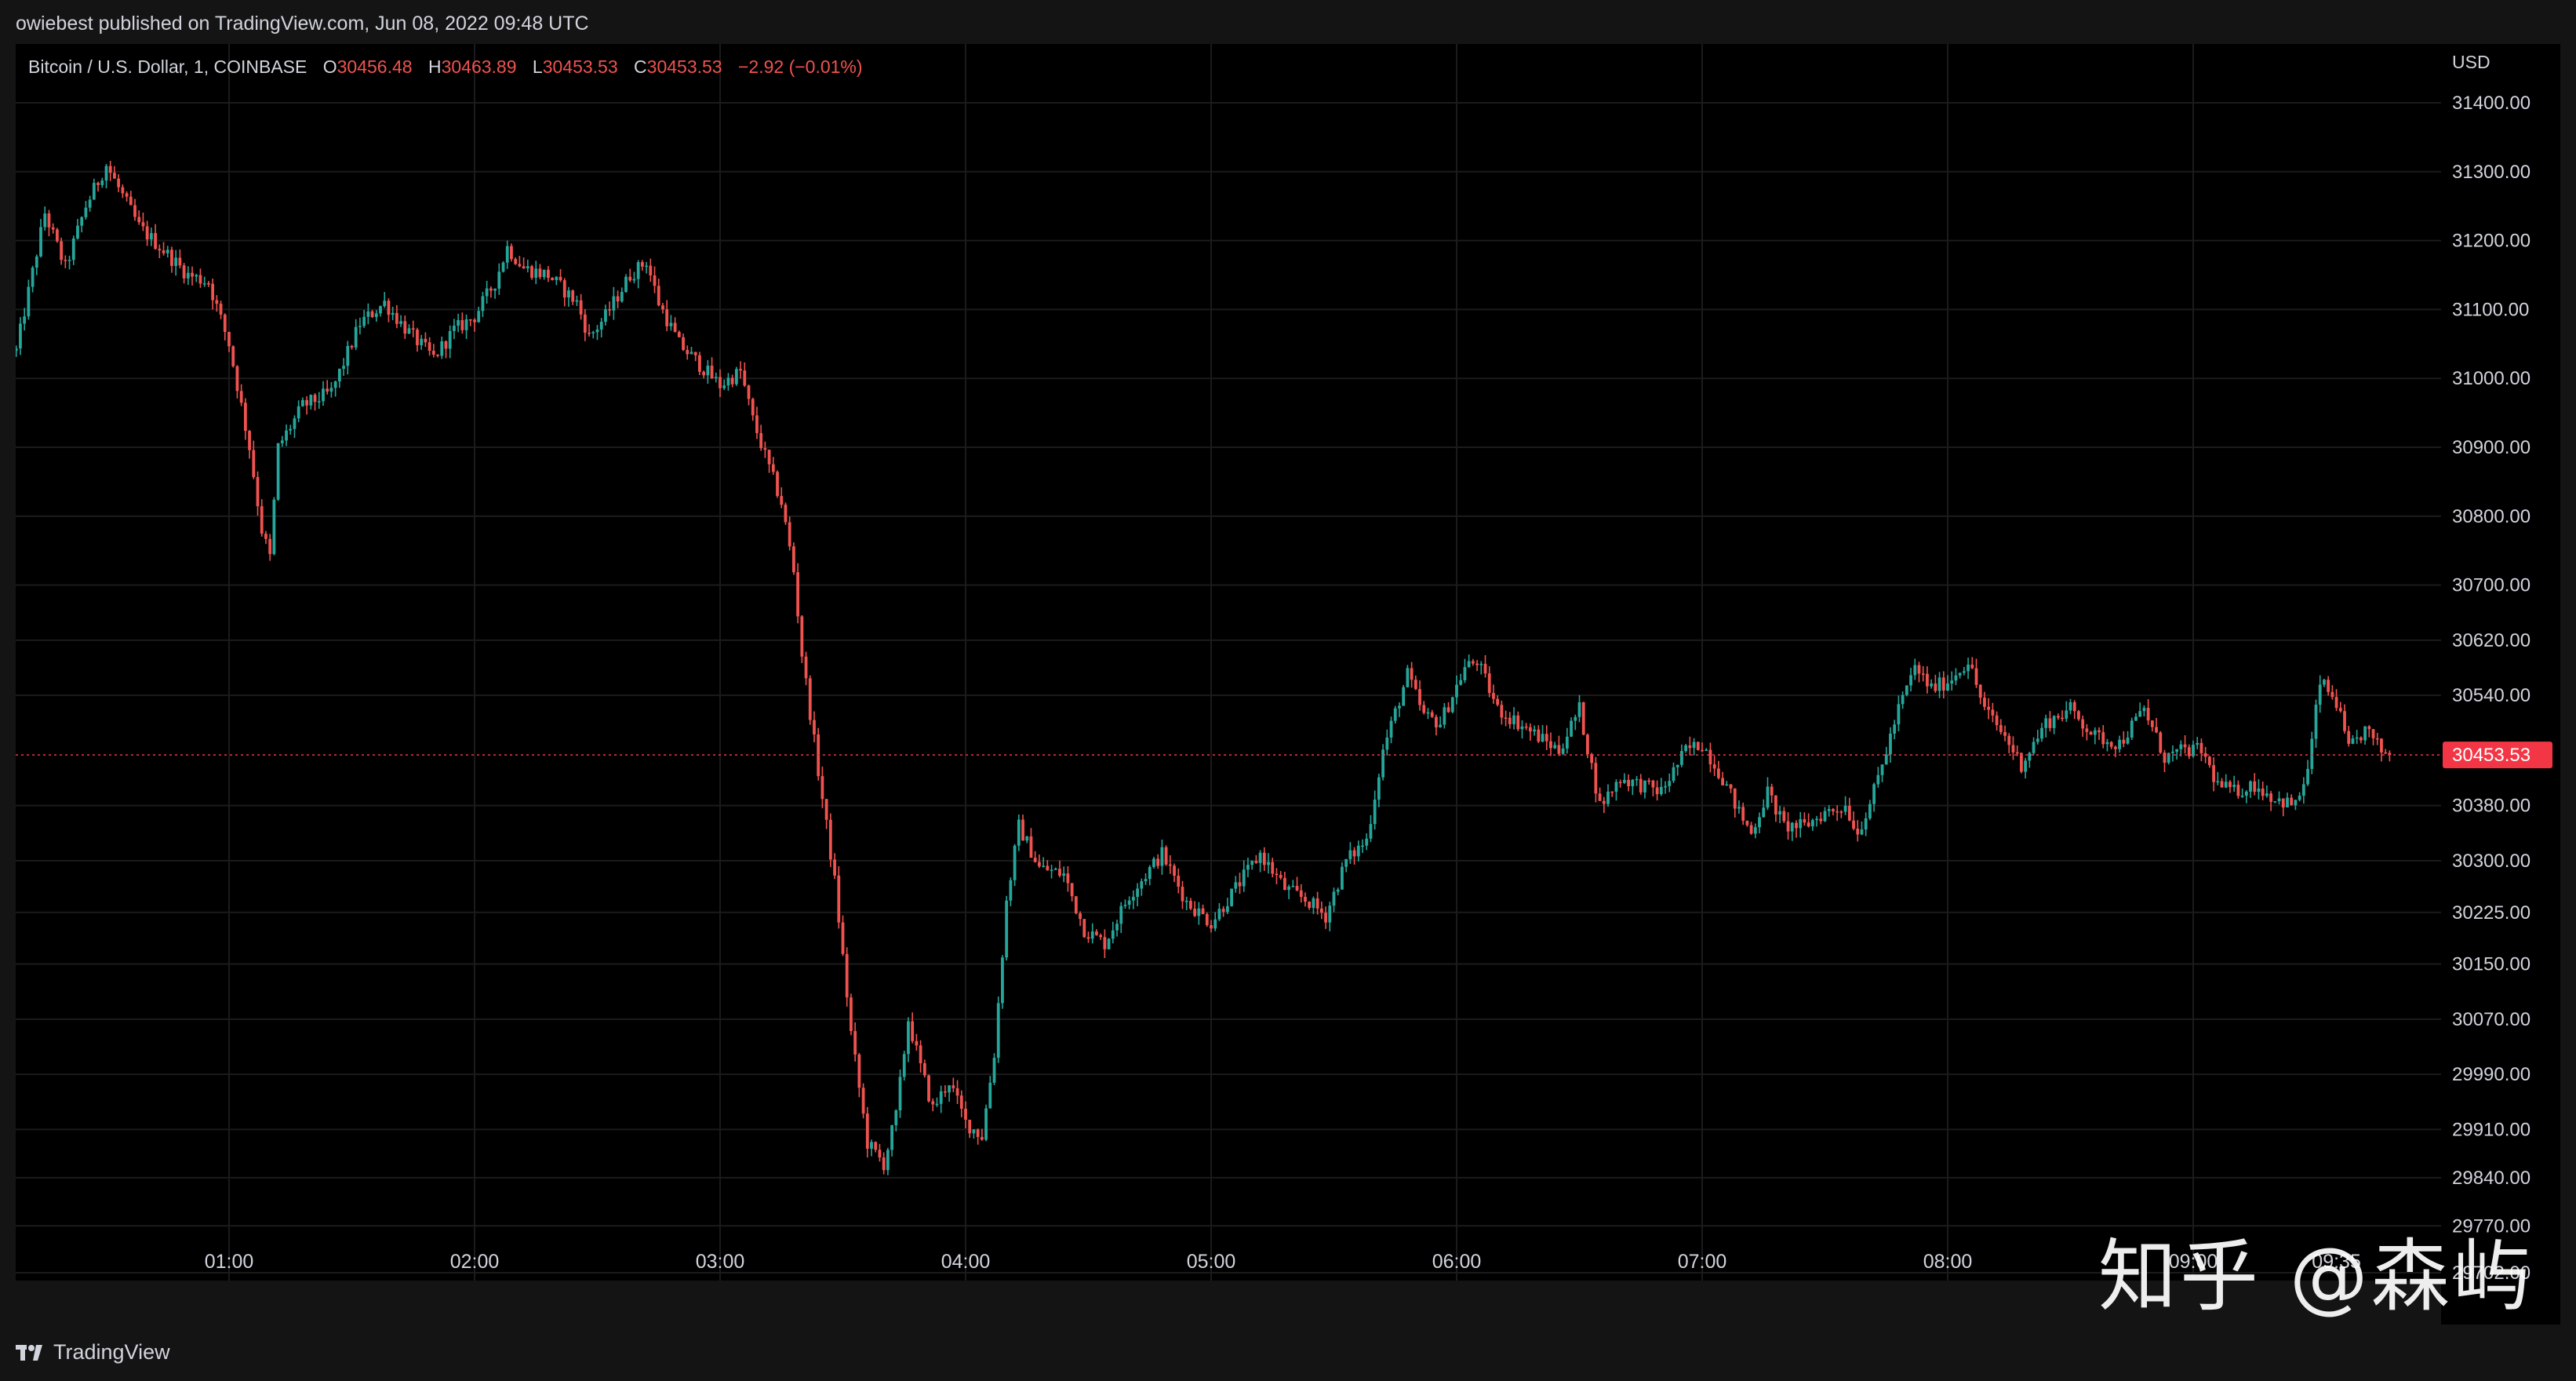 The height and width of the screenshot is (1381, 2576). What do you see at coordinates (2491, 1129) in the screenshot?
I see `y-tick-label: 29910.00` at bounding box center [2491, 1129].